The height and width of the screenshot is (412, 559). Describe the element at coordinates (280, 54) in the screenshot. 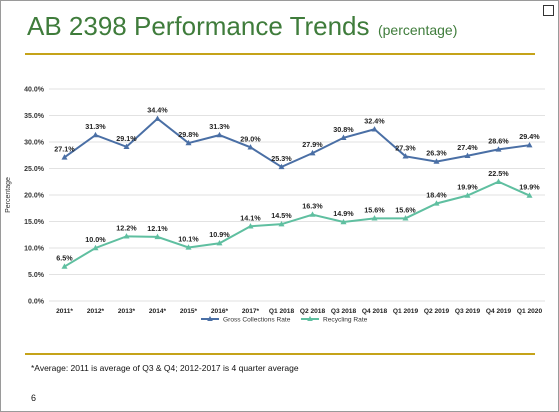

I see `title-rule` at that location.